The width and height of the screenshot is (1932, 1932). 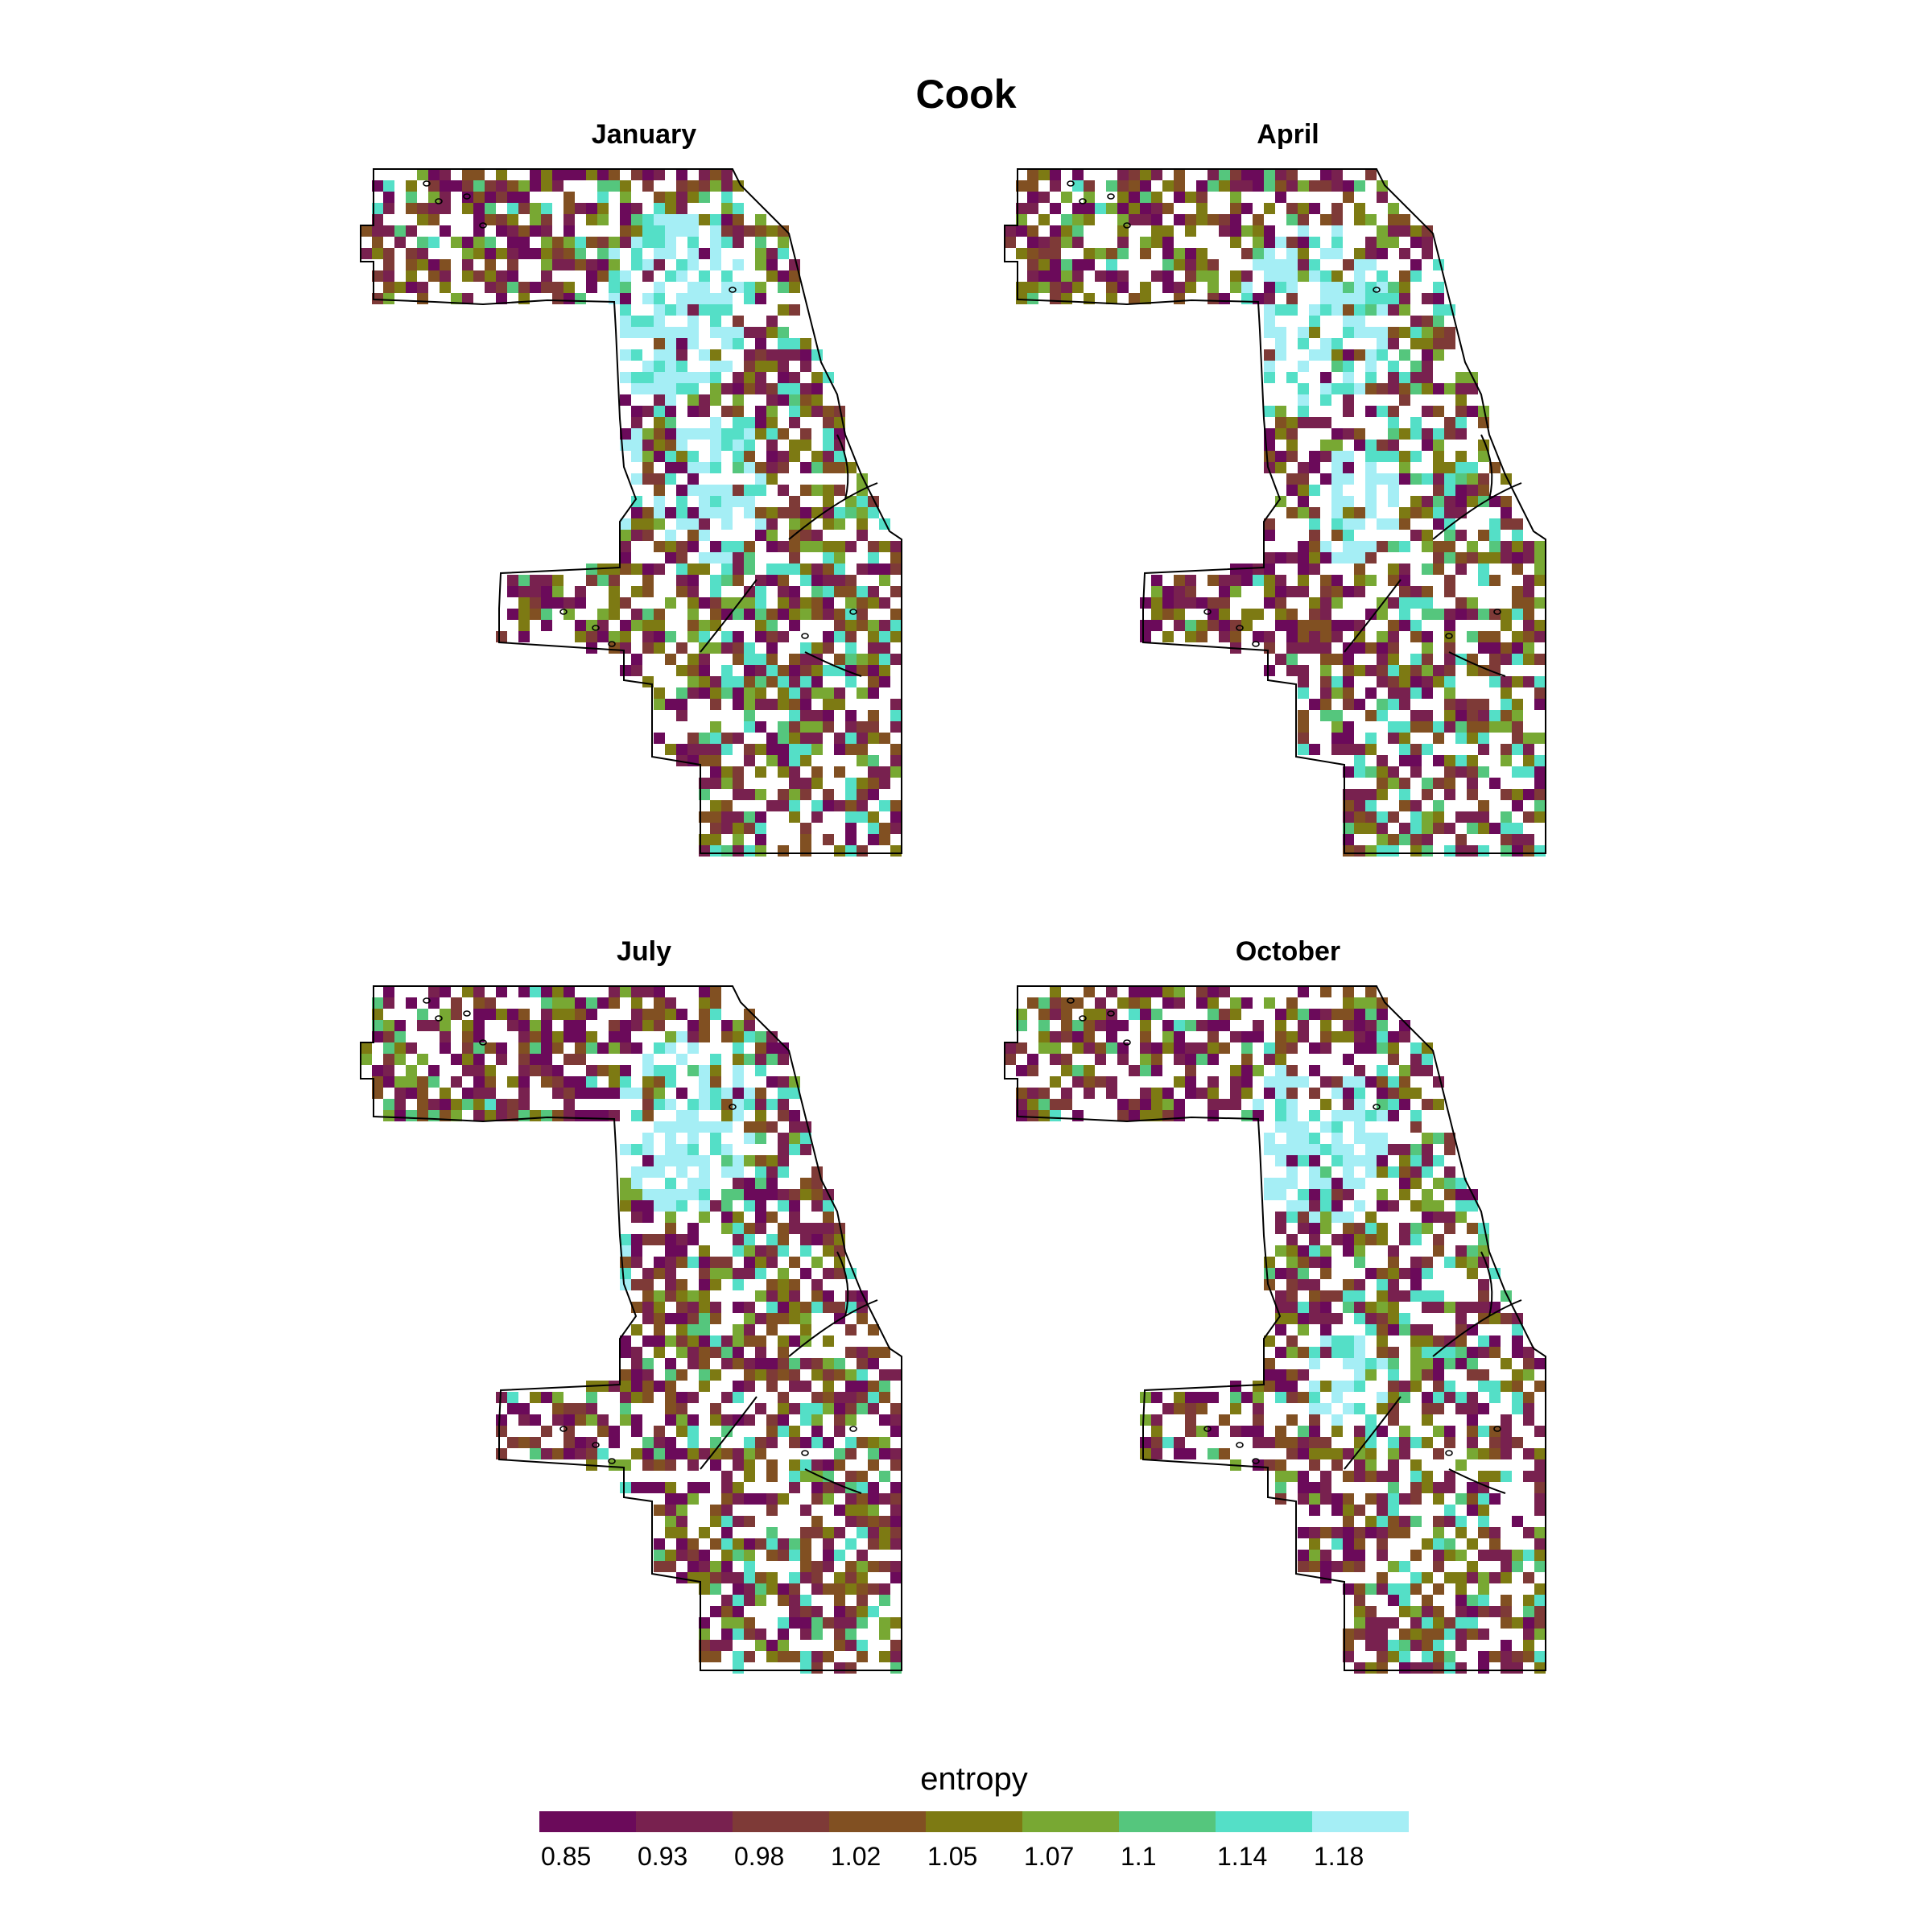 What do you see at coordinates (1207, 1429) in the screenshot?
I see `lake-outline` at bounding box center [1207, 1429].